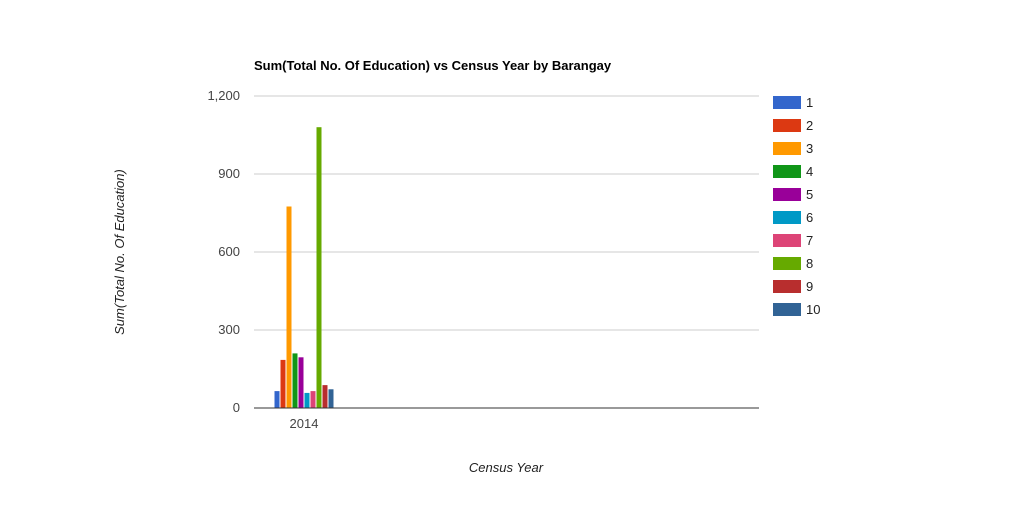 This screenshot has height=505, width=1011. I want to click on legend-item-6: 6, so click(793, 217).